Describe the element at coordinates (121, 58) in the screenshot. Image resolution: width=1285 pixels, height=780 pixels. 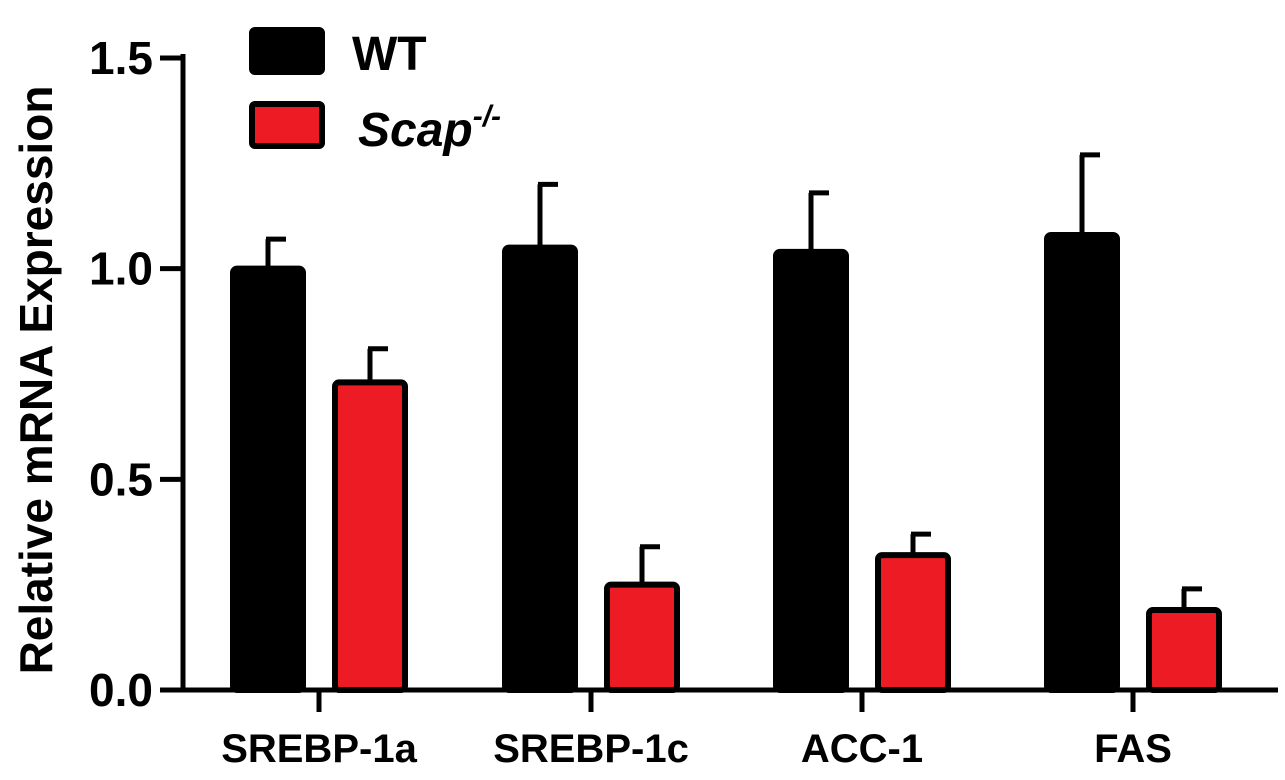
I see `y-tick-label: 1.5` at that location.